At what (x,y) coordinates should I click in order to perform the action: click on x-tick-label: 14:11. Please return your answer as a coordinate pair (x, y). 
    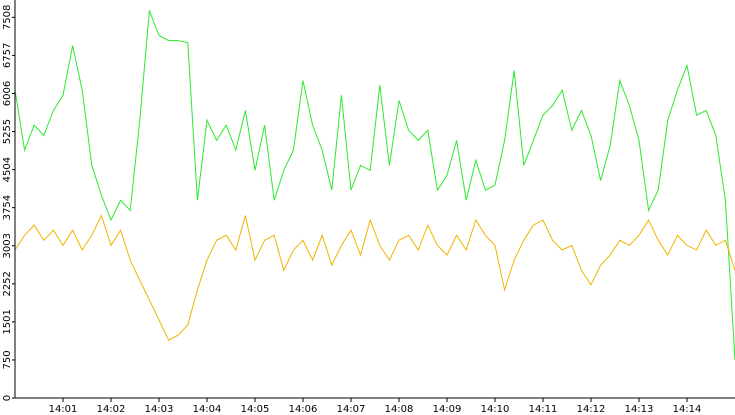
    Looking at the image, I should click on (543, 409).